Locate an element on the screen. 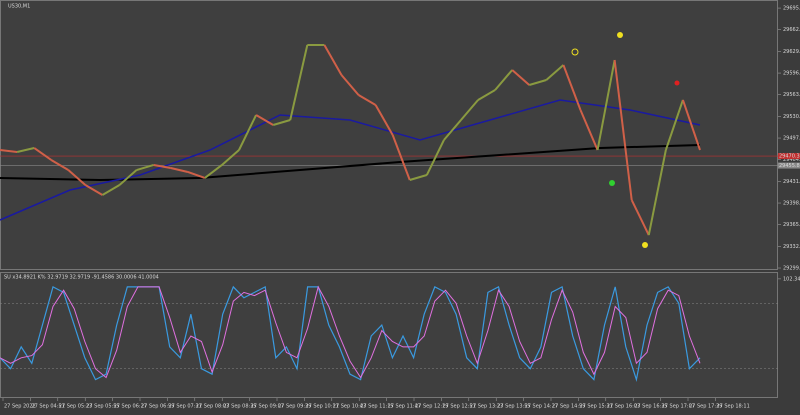 Image resolution: width=800 pixels, height=415 pixels. time-label: 27 Sep 14:59 is located at coordinates (568, 407).